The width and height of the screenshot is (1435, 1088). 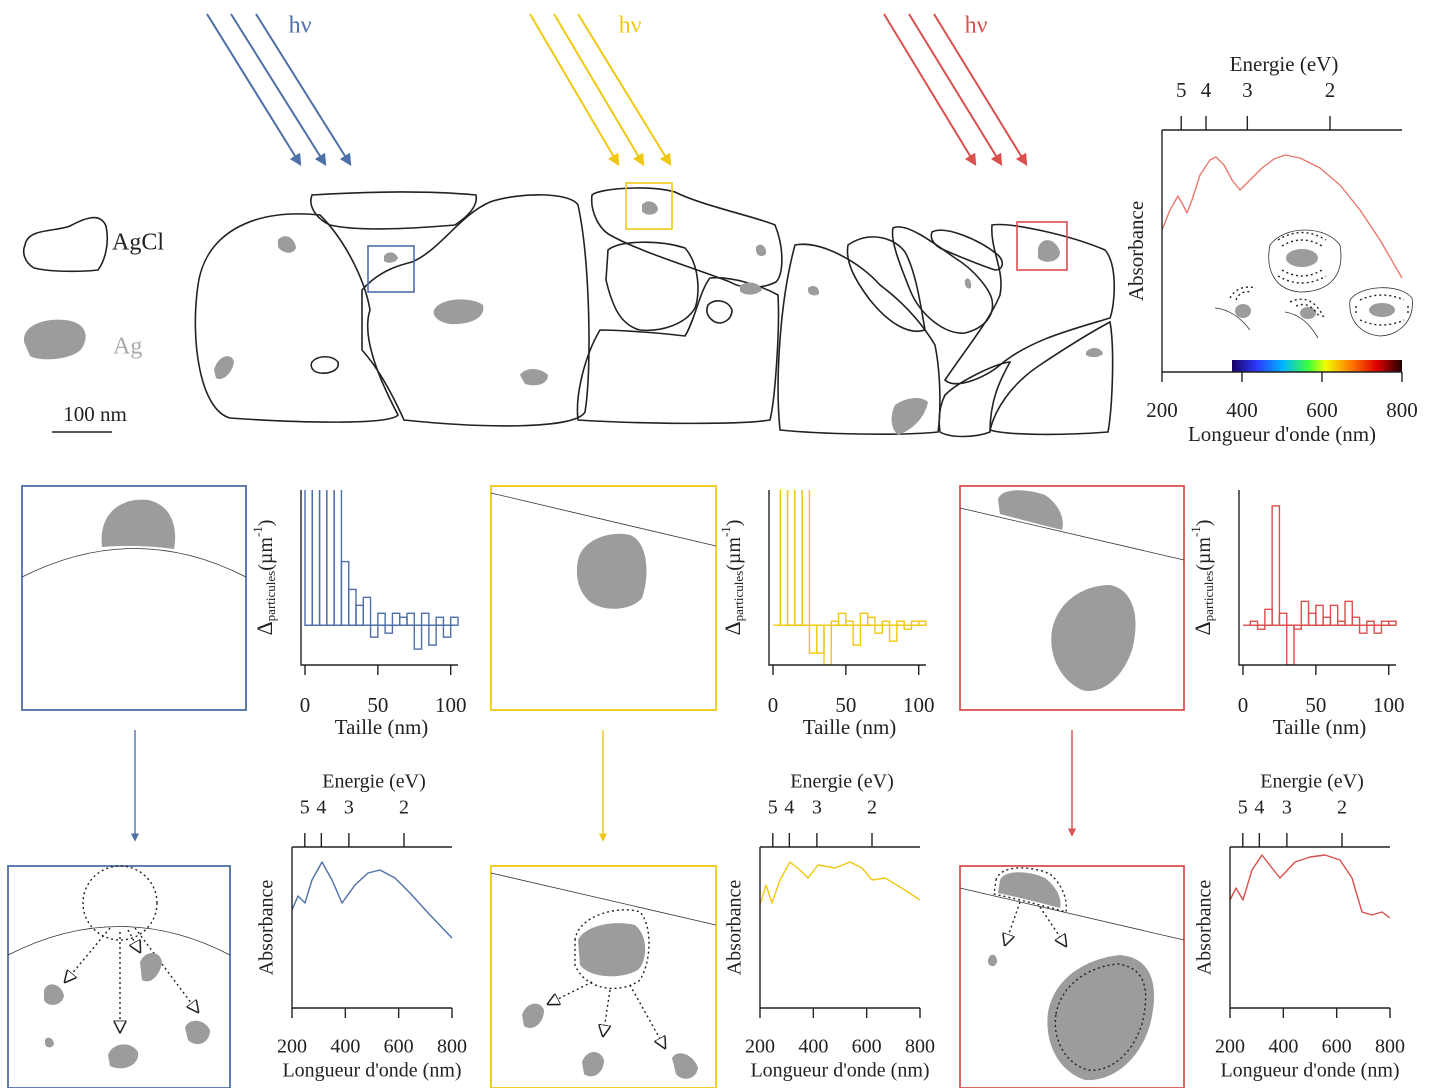 I want to click on y-axis-title-part: ), so click(x=266, y=523).